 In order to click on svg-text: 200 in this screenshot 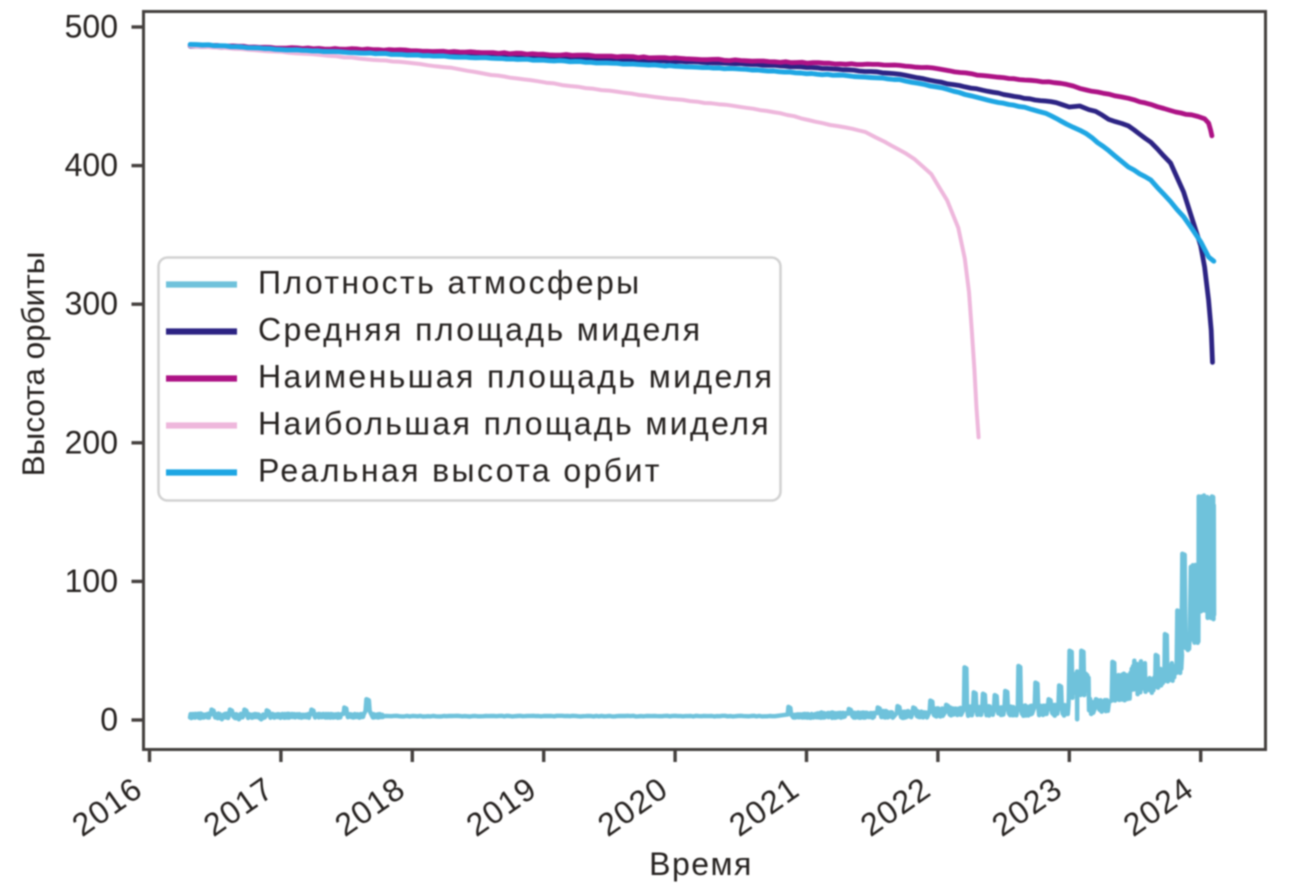, I will do `click(91, 442)`.